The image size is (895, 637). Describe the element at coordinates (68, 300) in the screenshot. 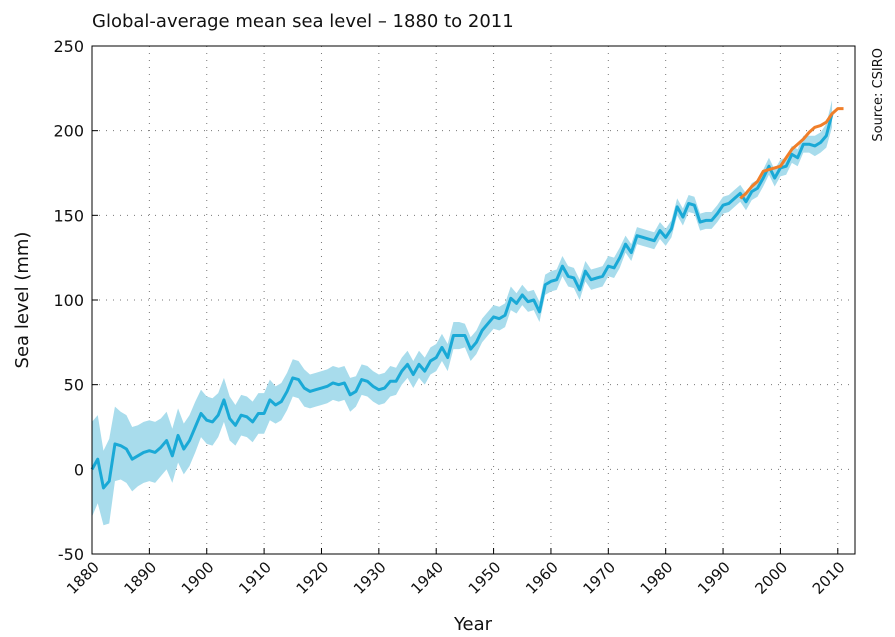

I see `y-tick-label: 100` at that location.